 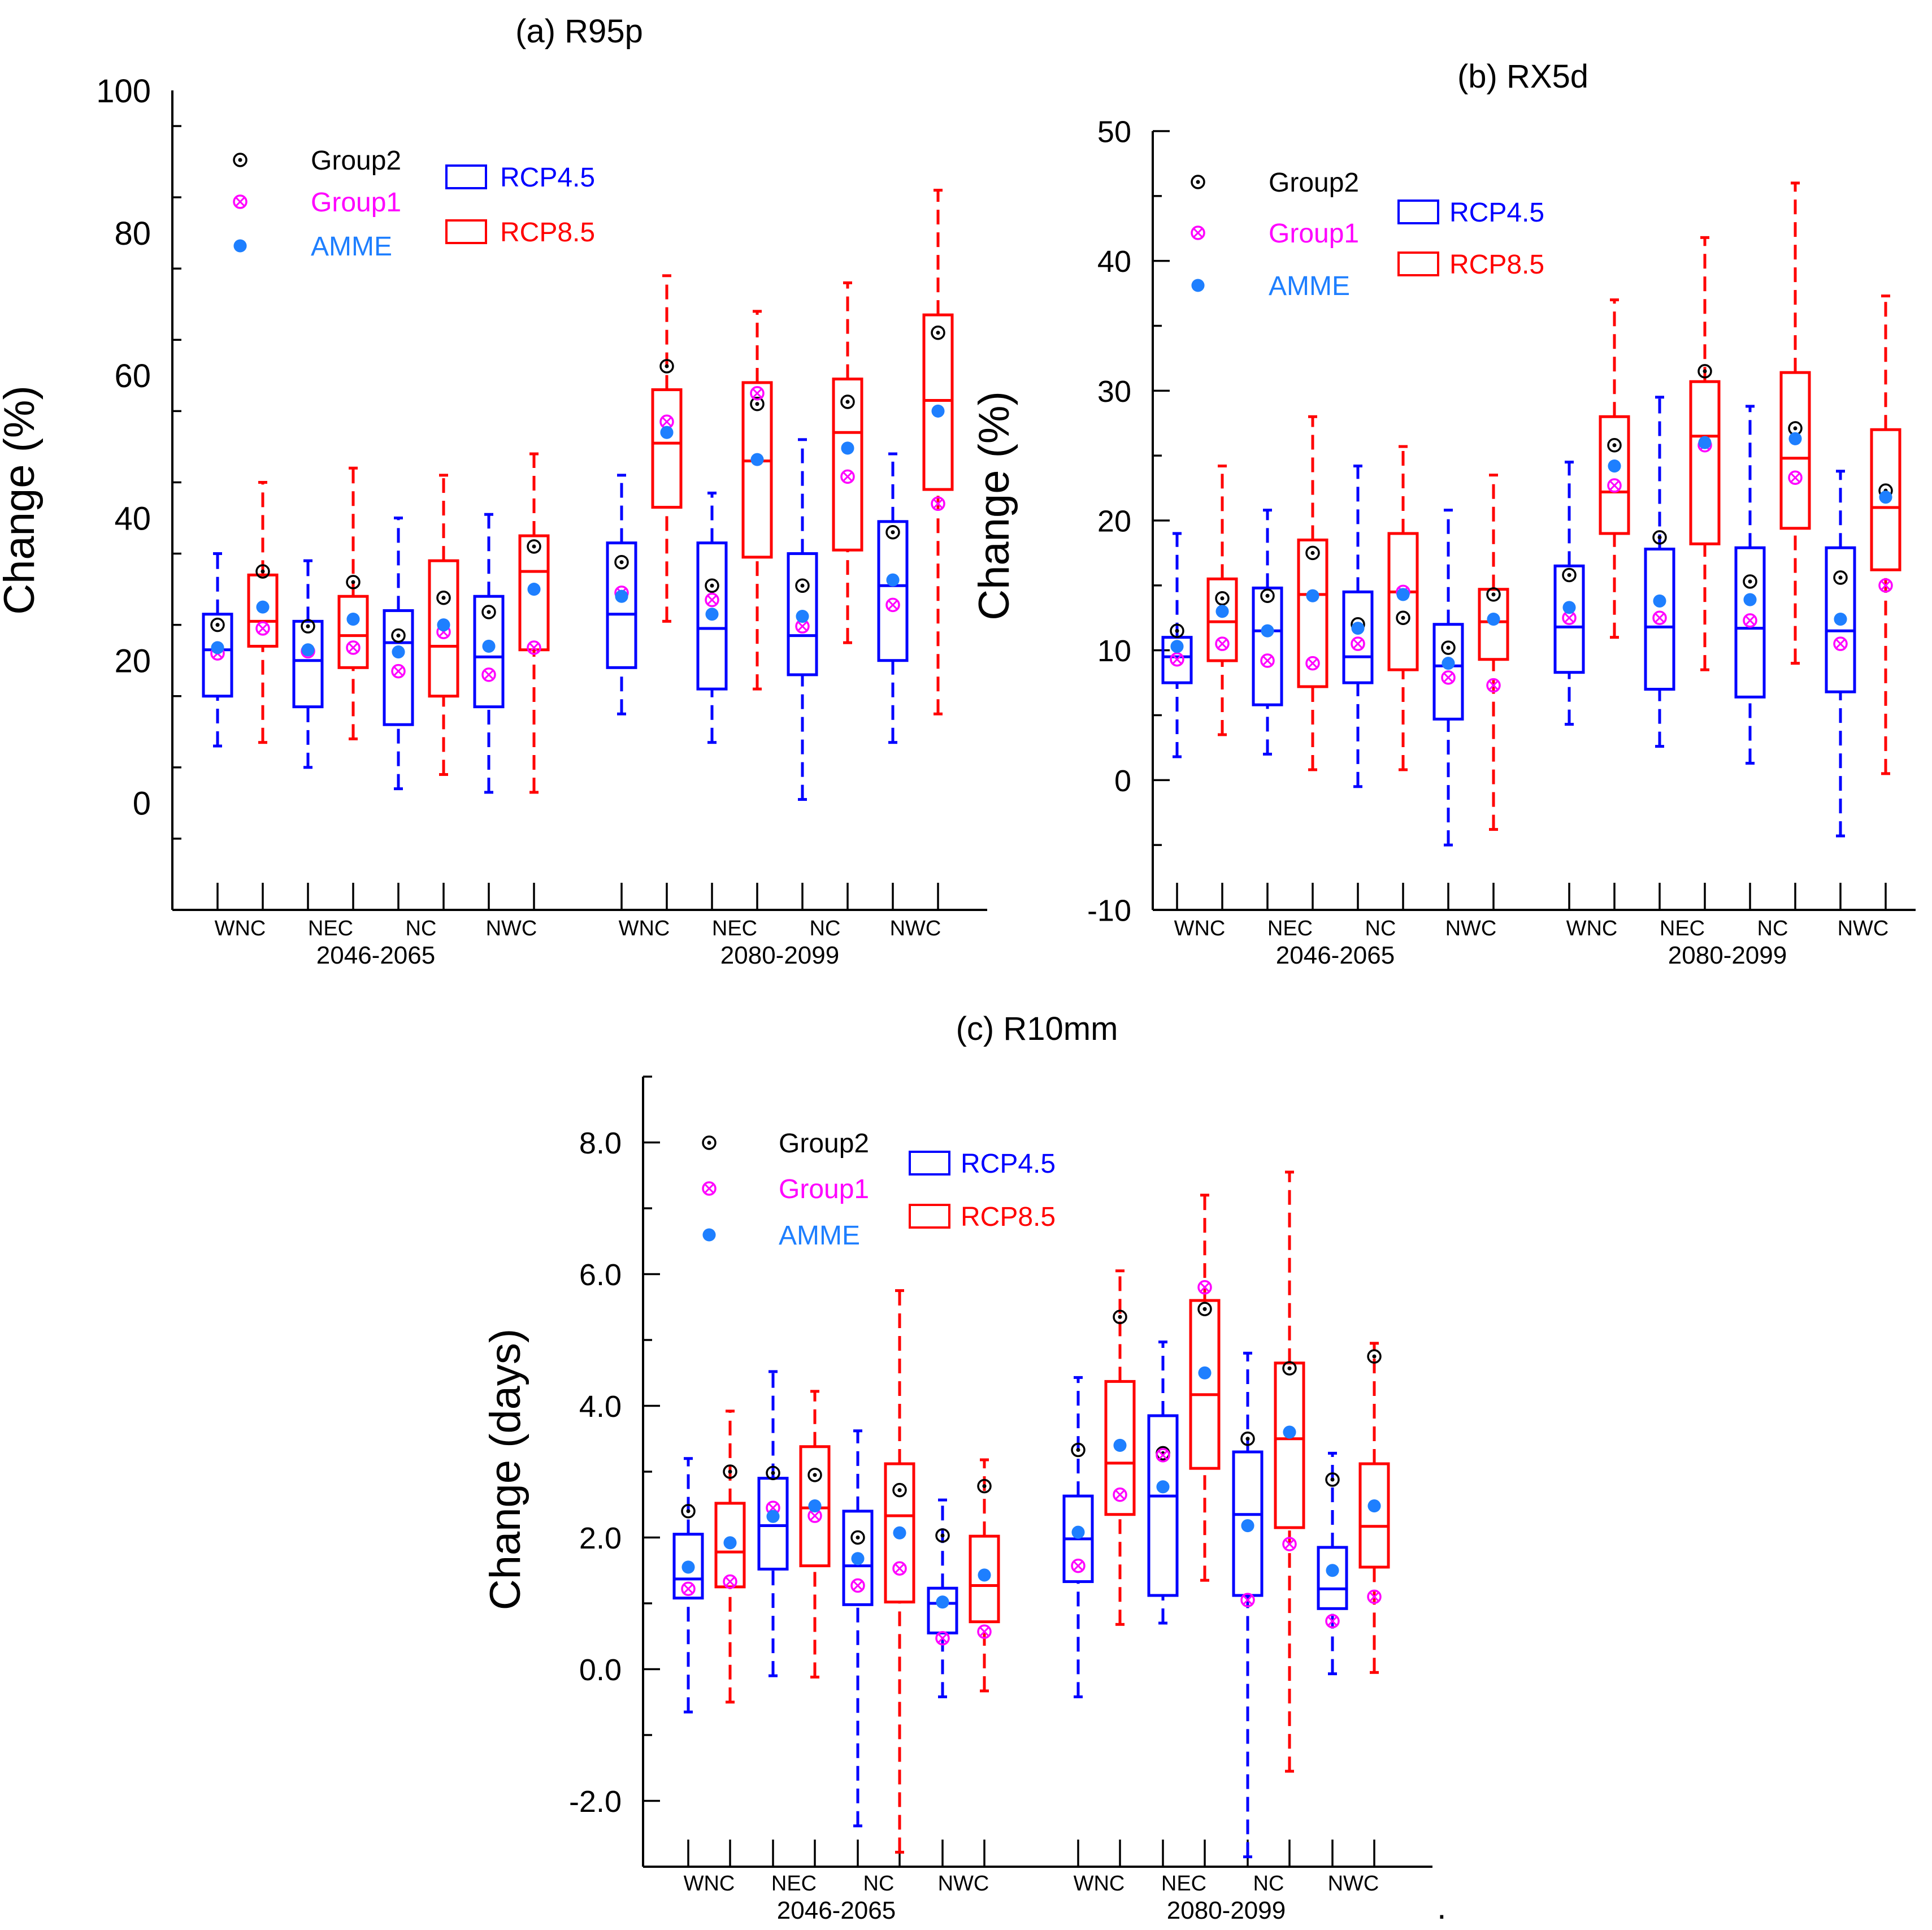 What do you see at coordinates (505, 1470) in the screenshot?
I see `y-axis-label: Change (days)` at bounding box center [505, 1470].